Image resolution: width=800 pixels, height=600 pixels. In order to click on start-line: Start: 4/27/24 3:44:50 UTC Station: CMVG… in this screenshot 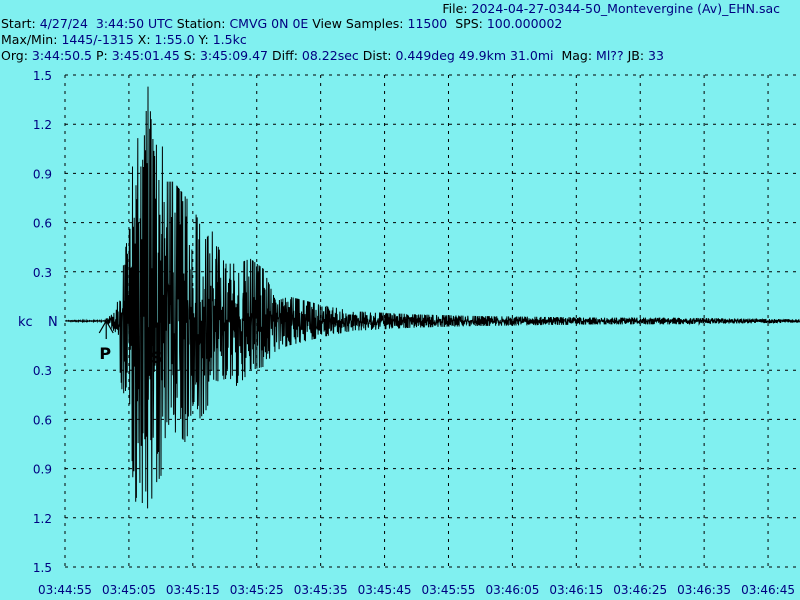, I will do `click(281, 24)`.